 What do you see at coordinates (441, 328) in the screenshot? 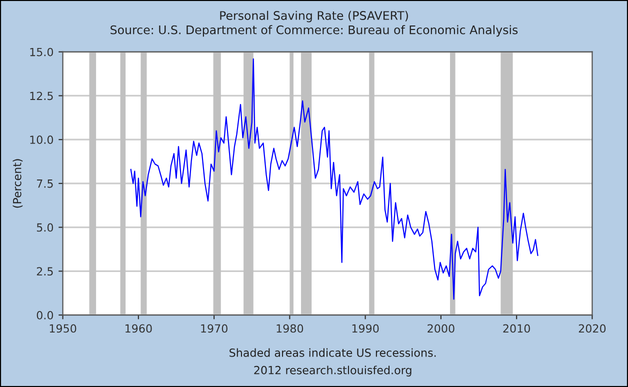
I see `x-tick-label: 2000` at bounding box center [441, 328].